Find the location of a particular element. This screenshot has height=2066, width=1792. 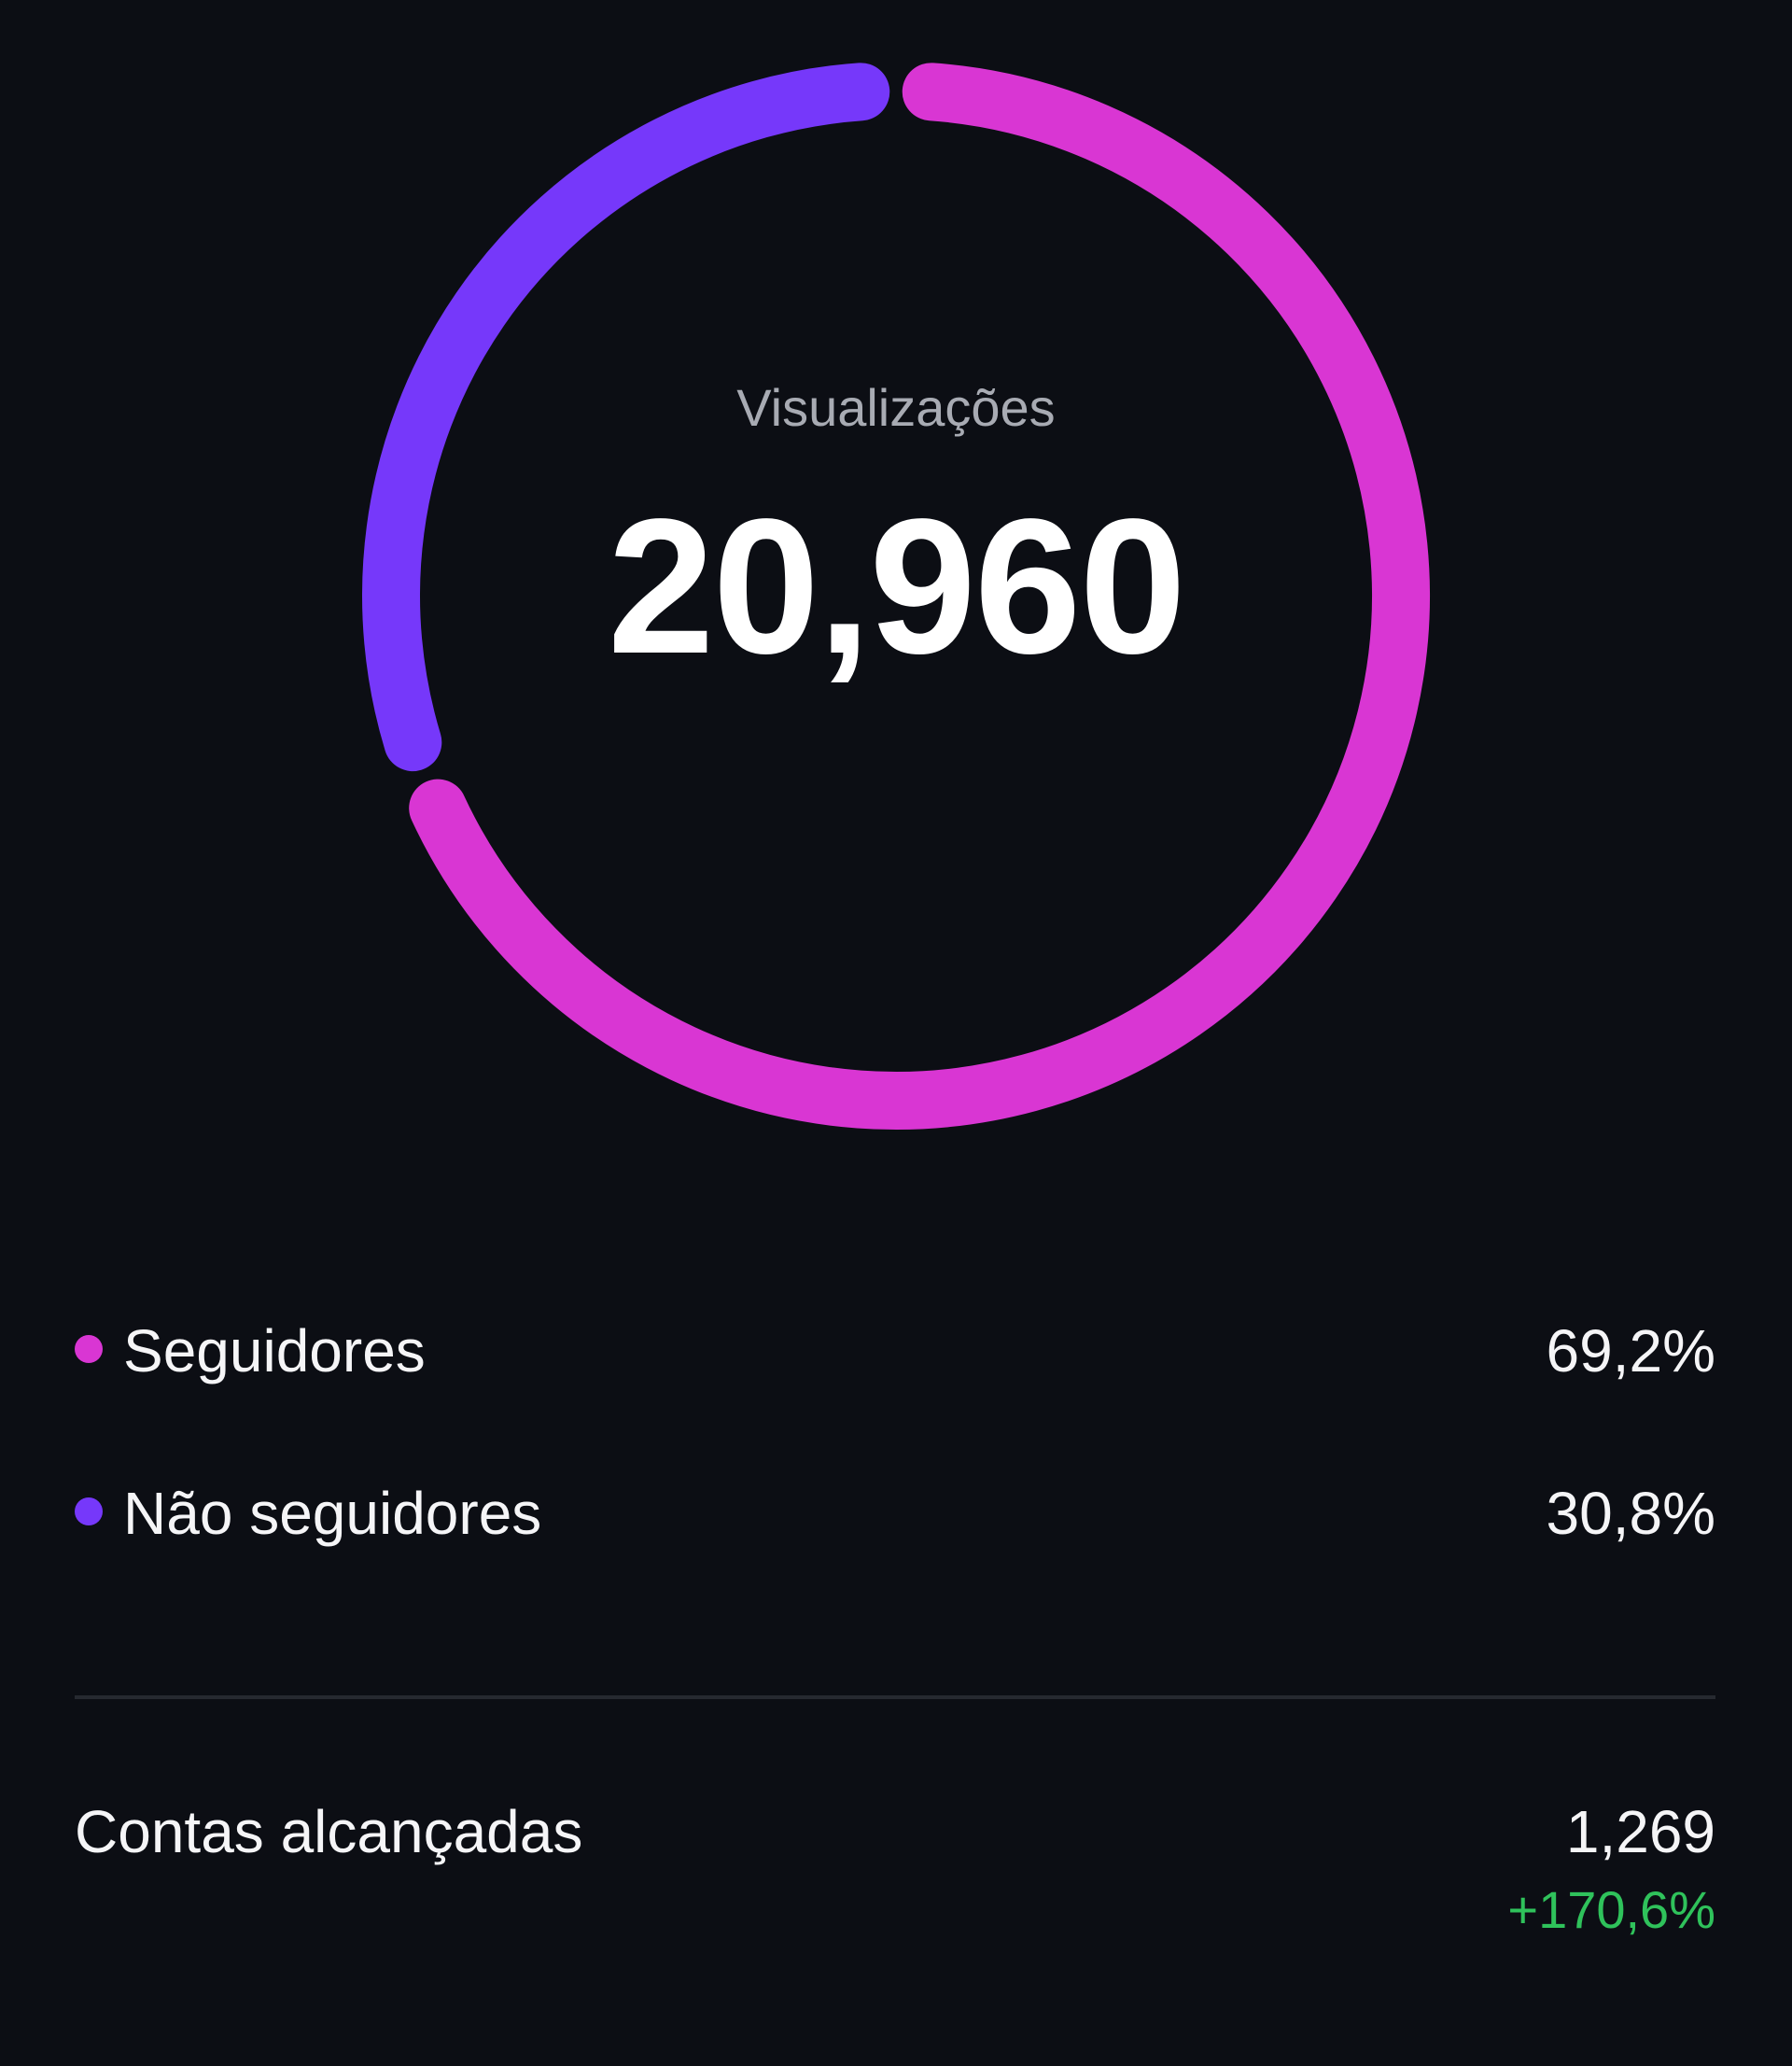

legend-item-nao-seguidores: Não seguidores 30,8% is located at coordinates (895, 1513).